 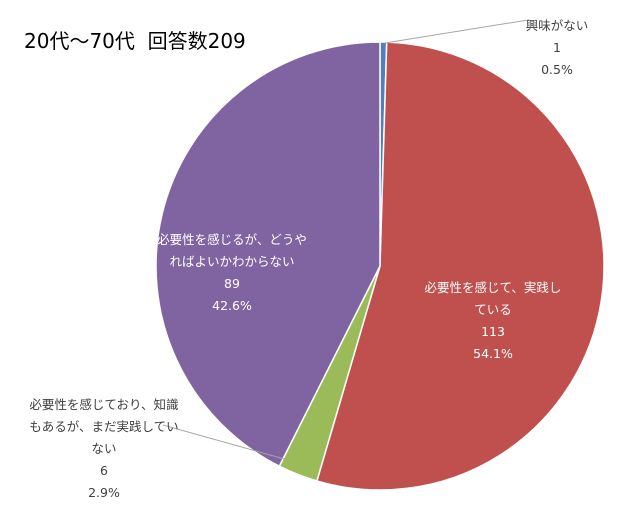 I want to click on slice-label-2-line-1: もあるが、まだ実践してい, so click(x=103, y=426).